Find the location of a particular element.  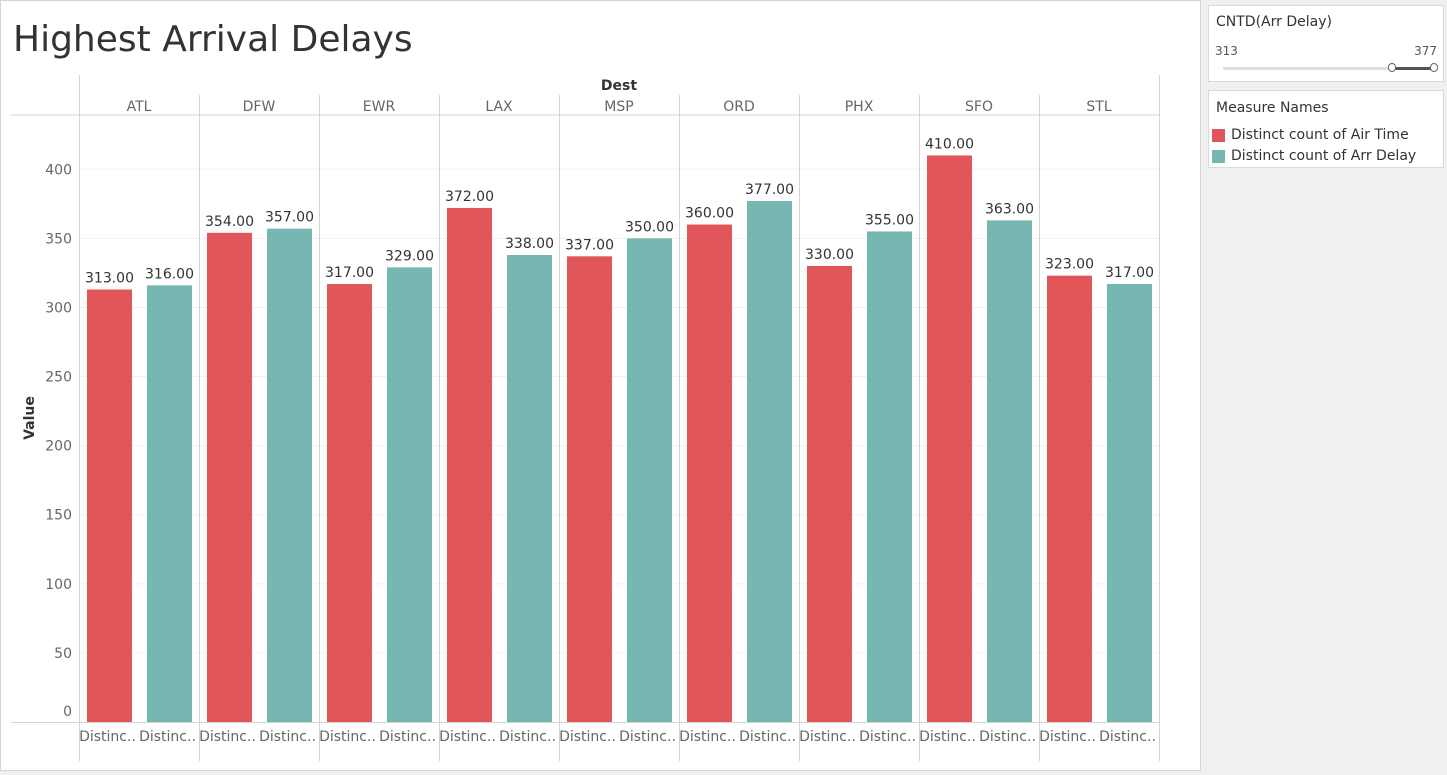

y-tick-label: 100 is located at coordinates (58, 585).